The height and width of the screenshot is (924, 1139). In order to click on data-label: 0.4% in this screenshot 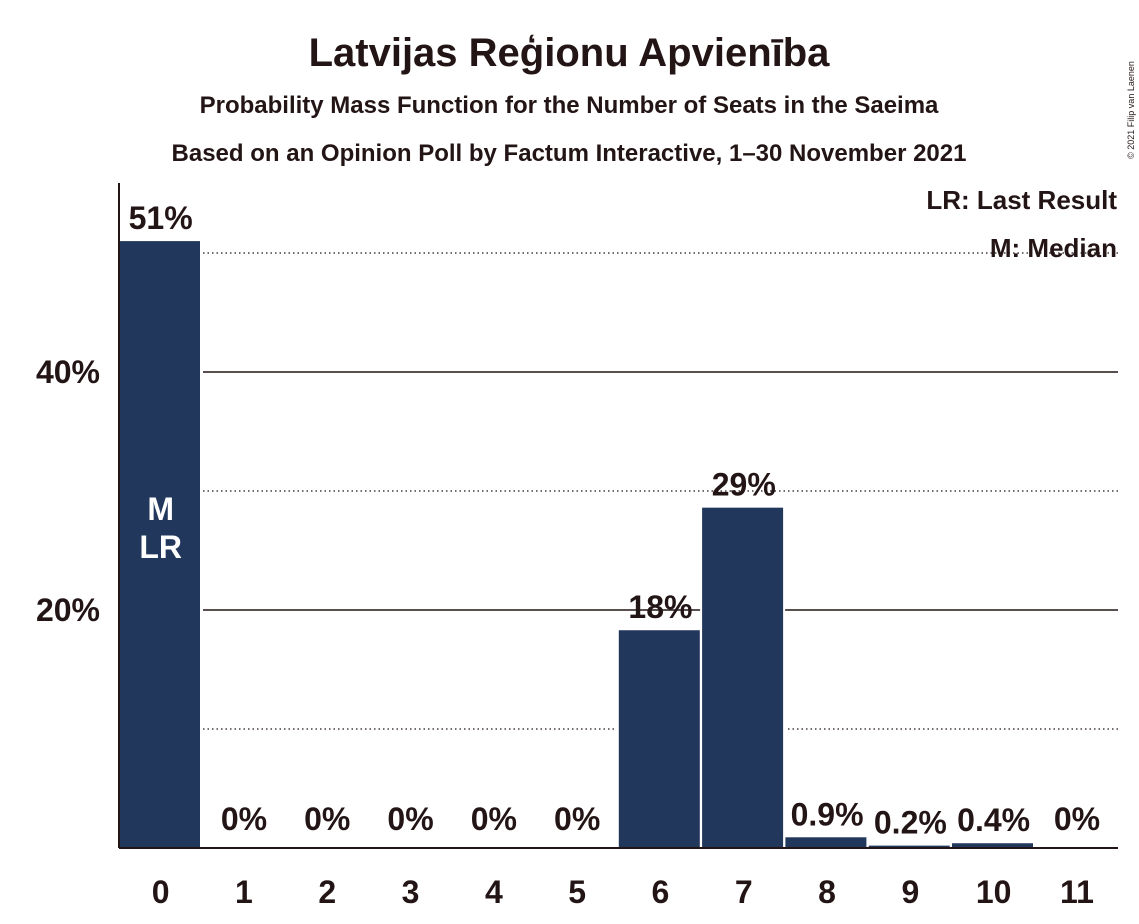, I will do `click(993, 820)`.